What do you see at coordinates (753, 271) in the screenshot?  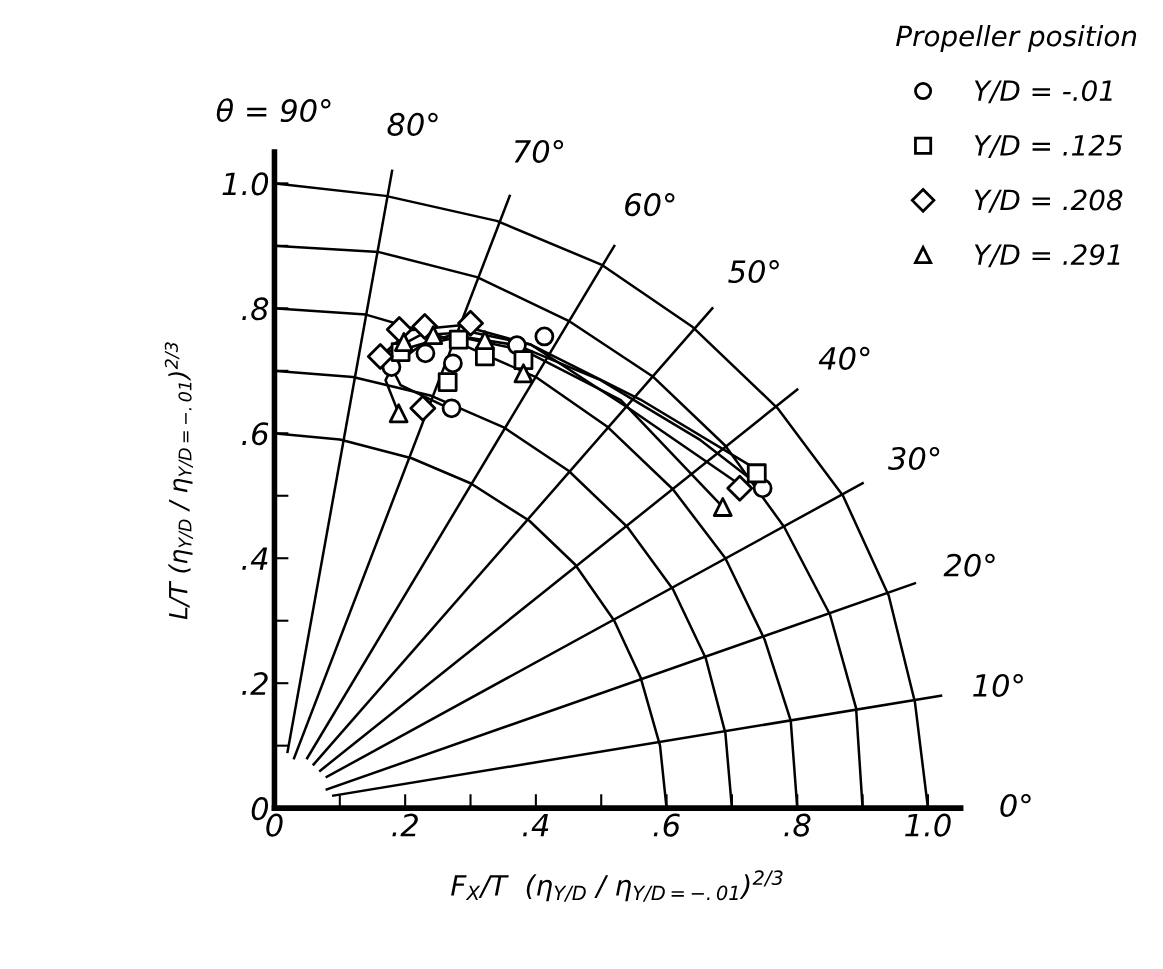 I see `series-label: 50°` at bounding box center [753, 271].